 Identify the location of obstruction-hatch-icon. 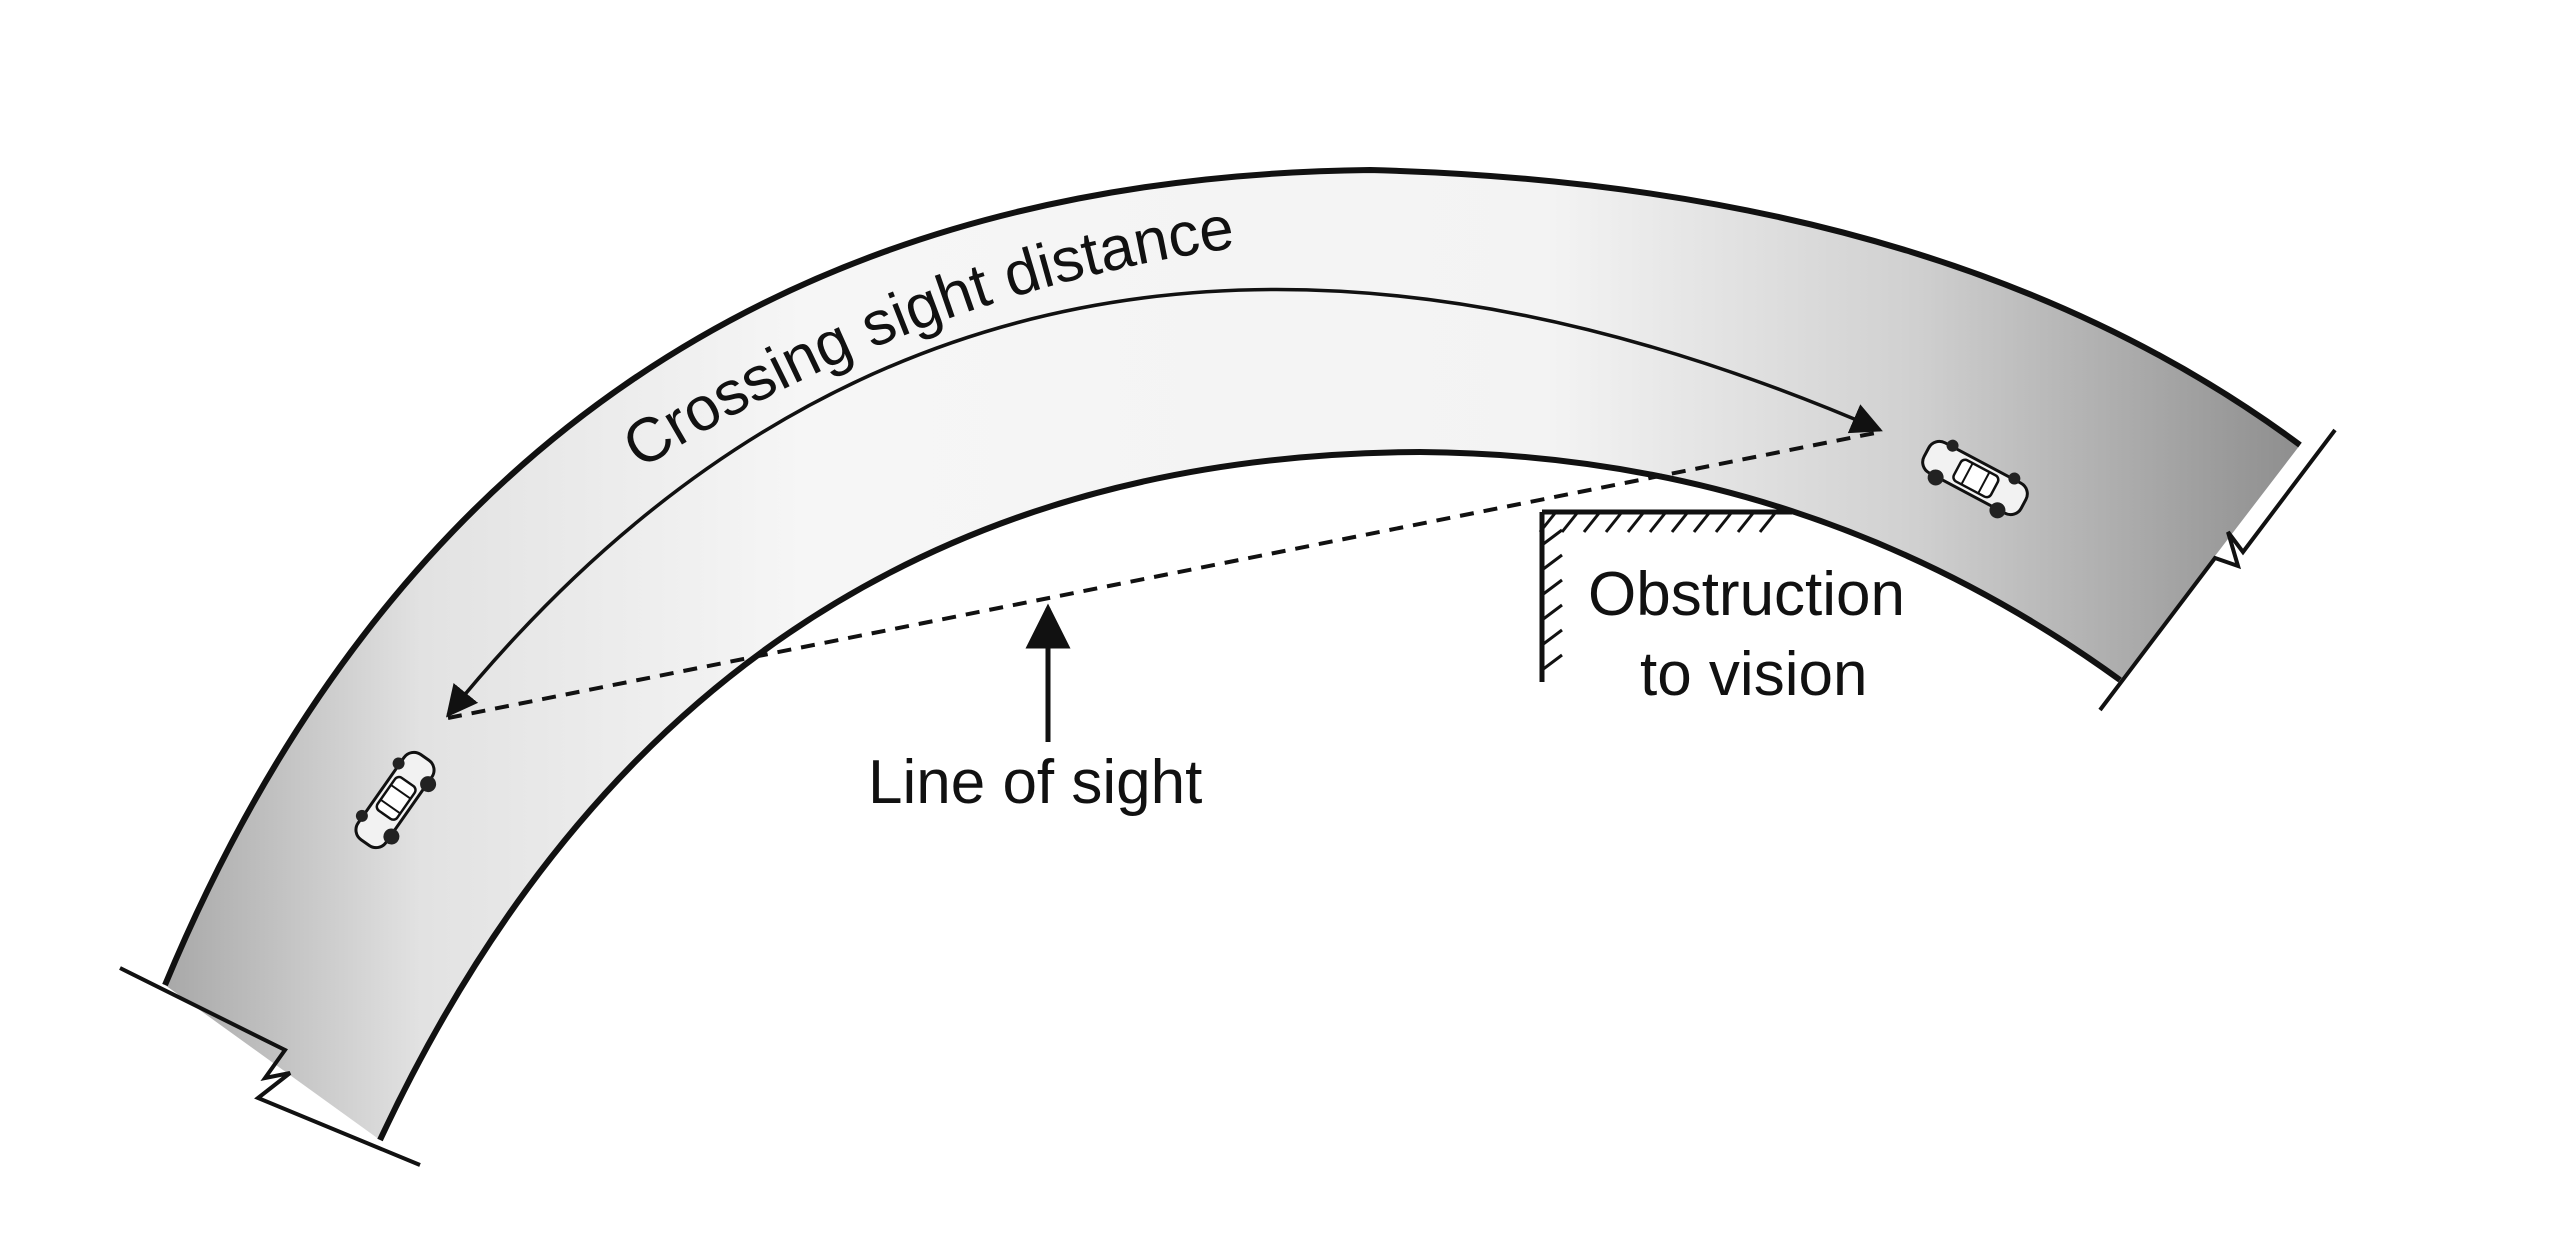
(1665, 595).